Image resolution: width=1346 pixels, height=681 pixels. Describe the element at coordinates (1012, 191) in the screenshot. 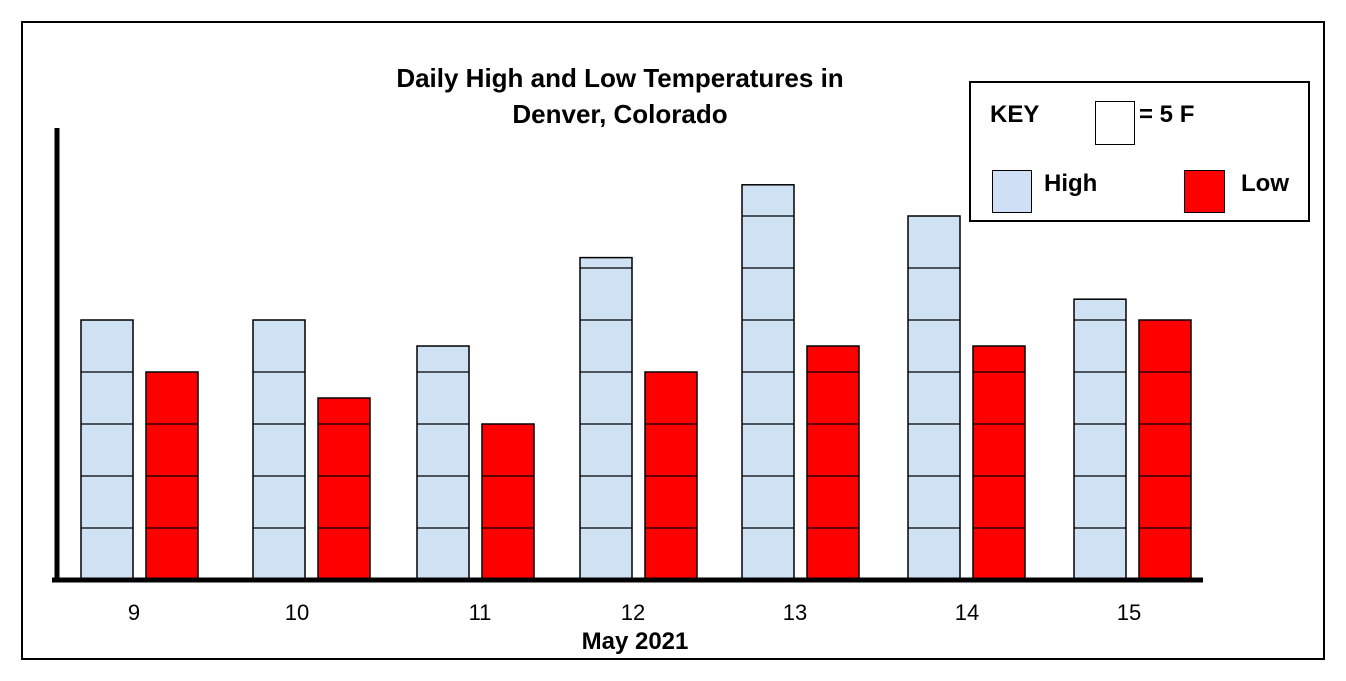

I see `legend-high-swatch` at that location.